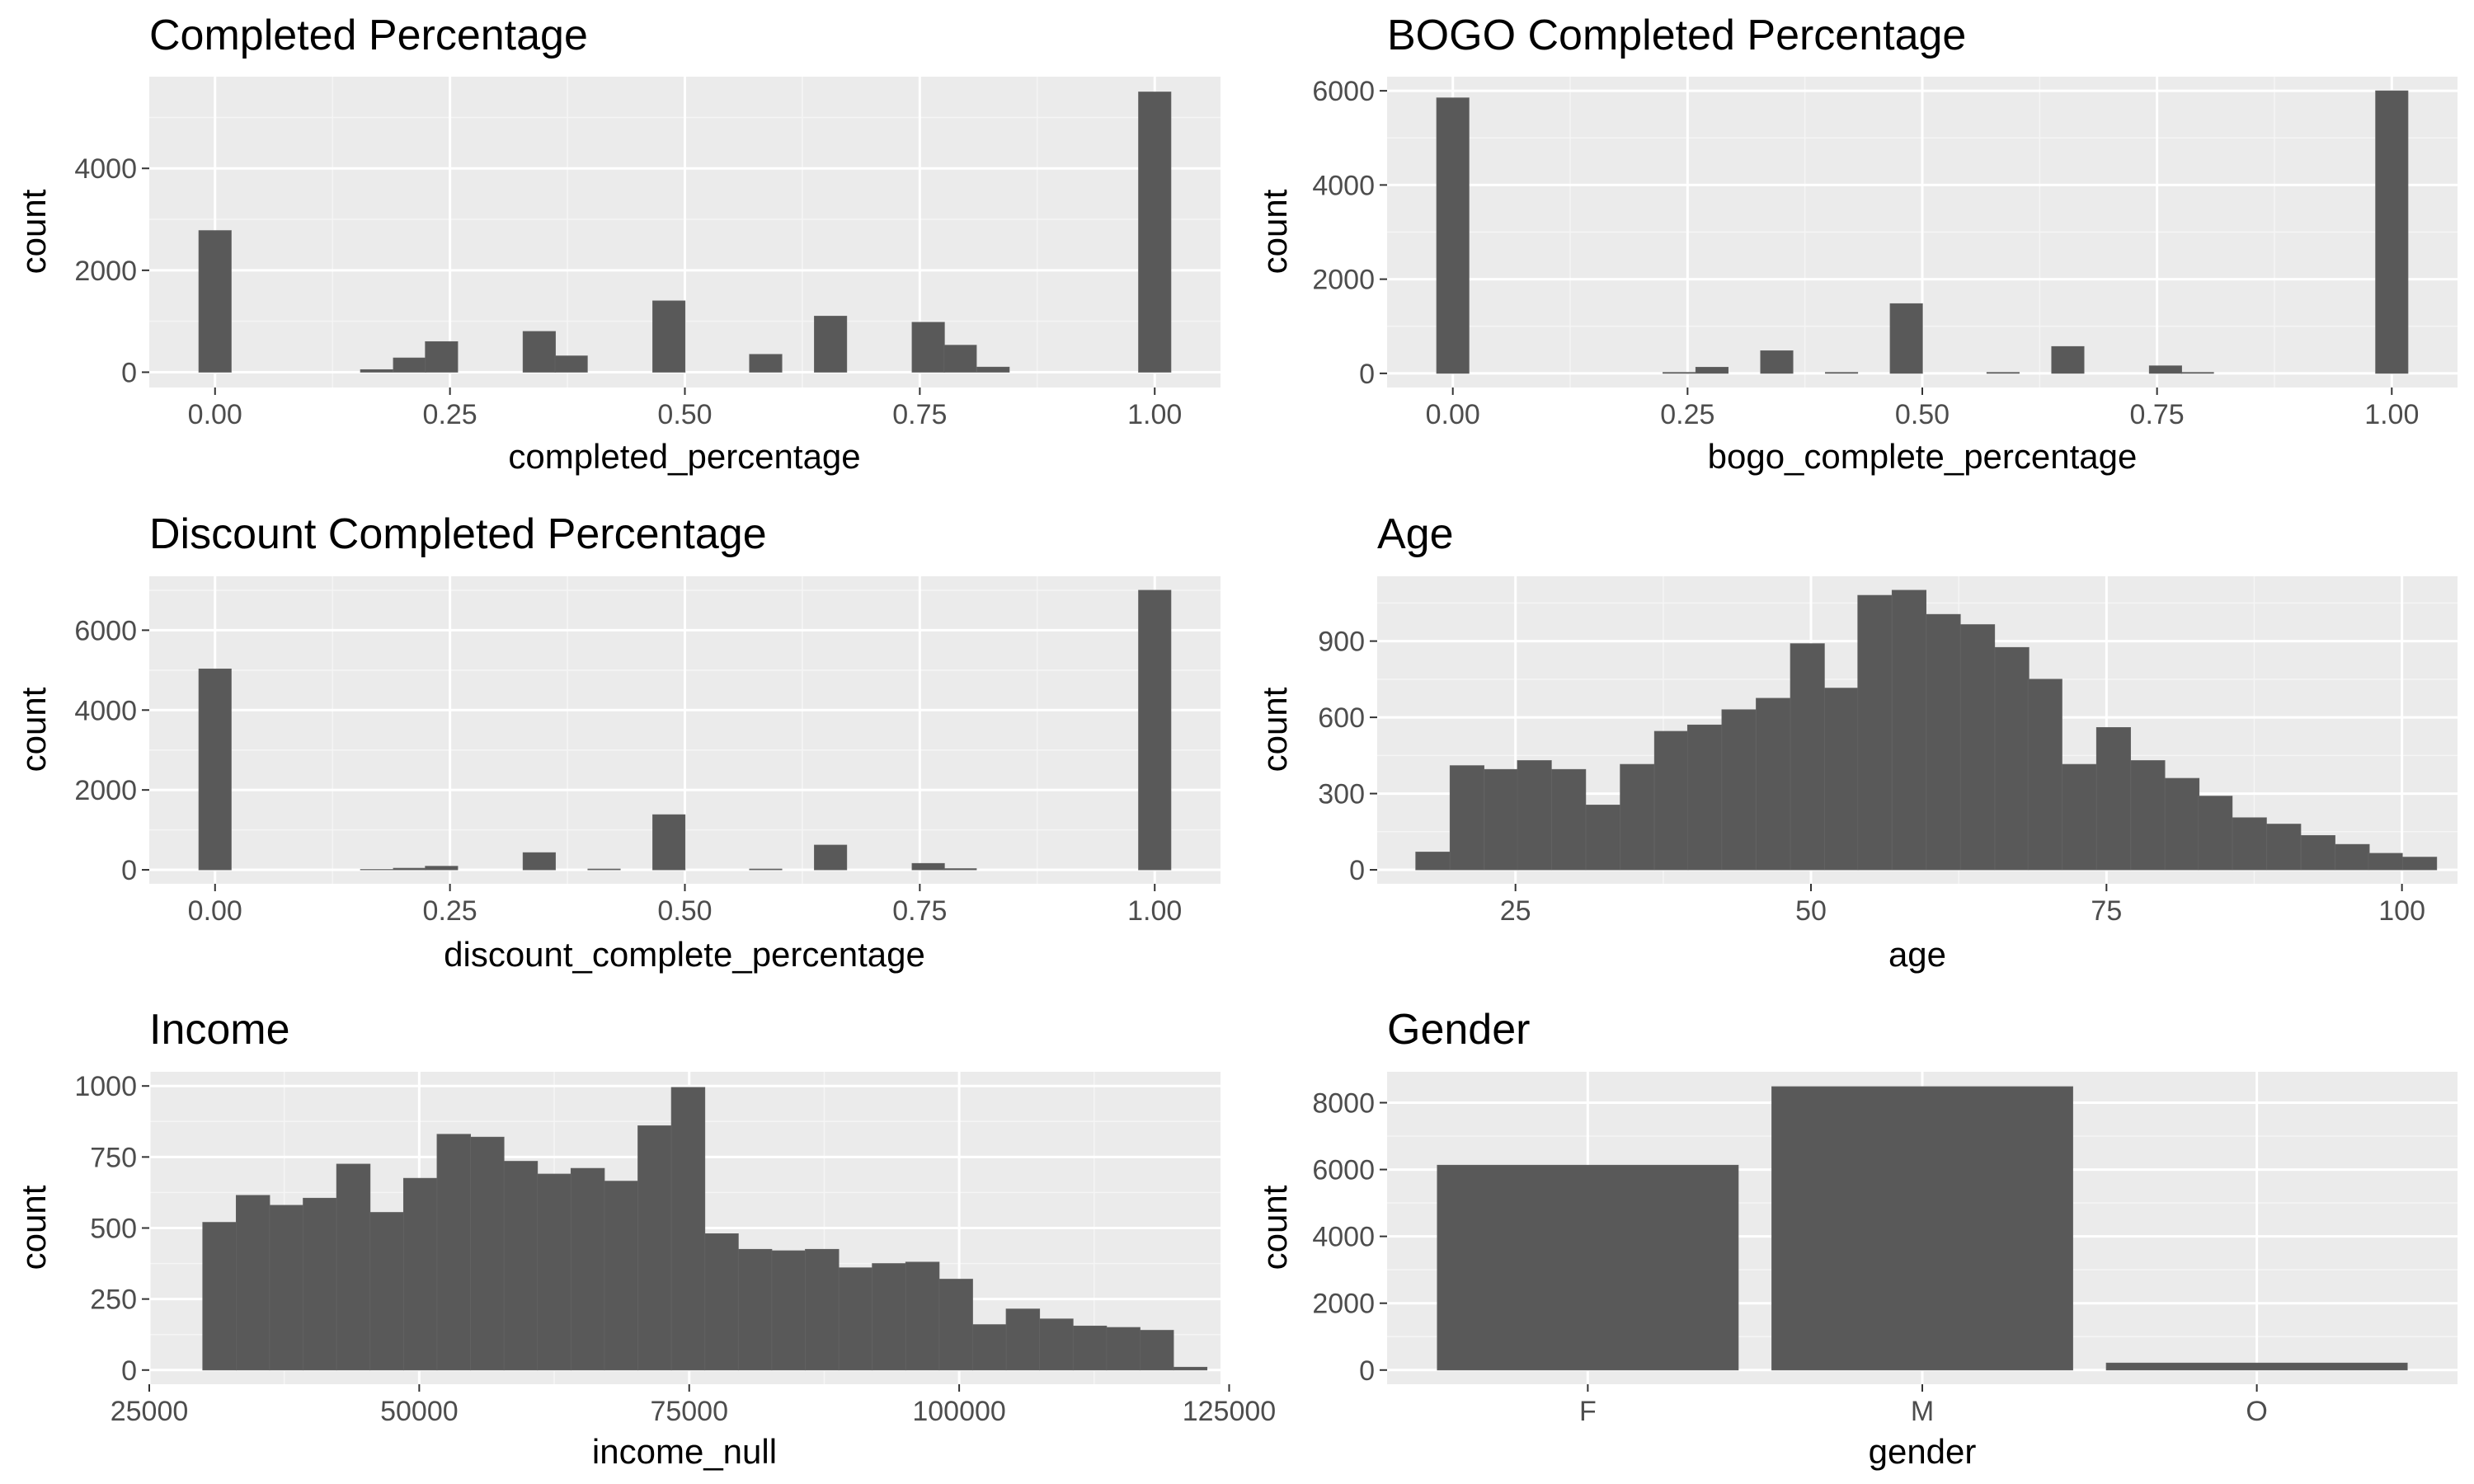  I want to click on y-tick-label: 600, so click(1341, 718).